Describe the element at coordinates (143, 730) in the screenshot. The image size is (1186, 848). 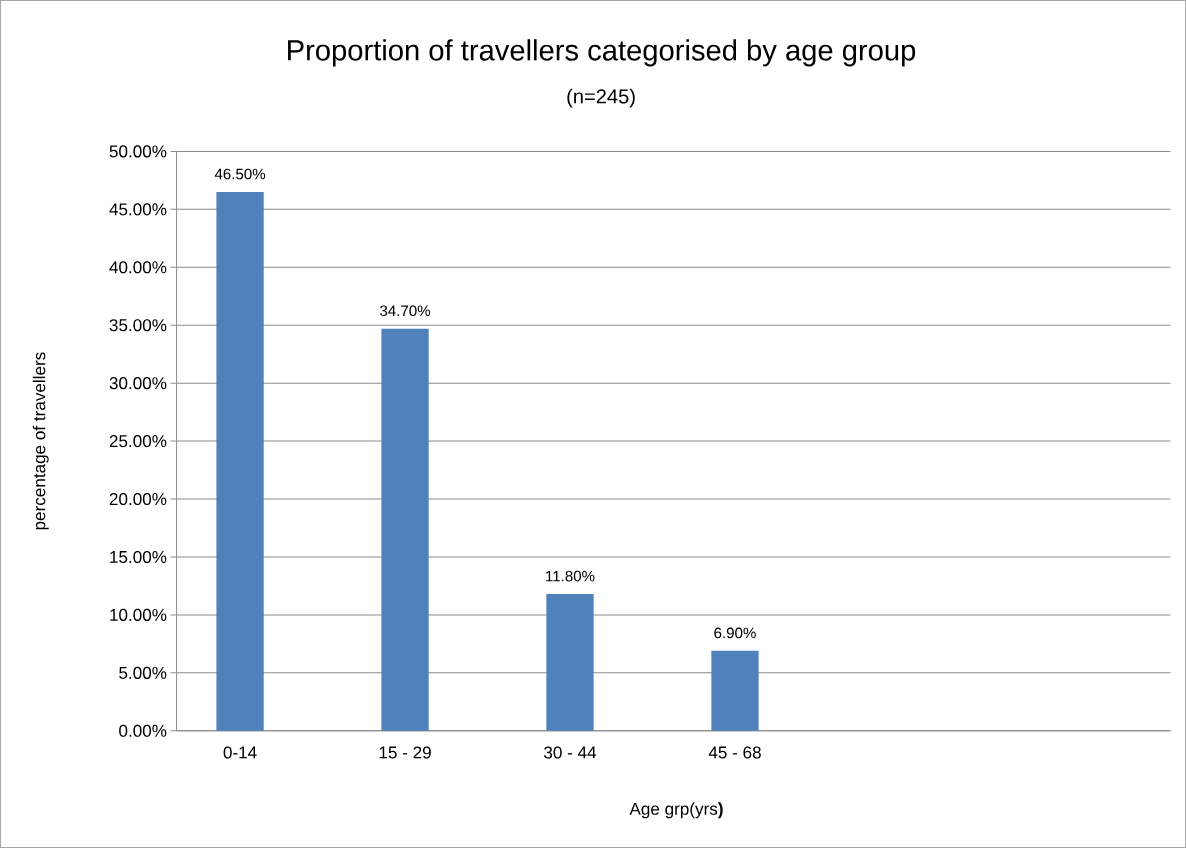
I see `y-tick-label: 0.00%` at that location.